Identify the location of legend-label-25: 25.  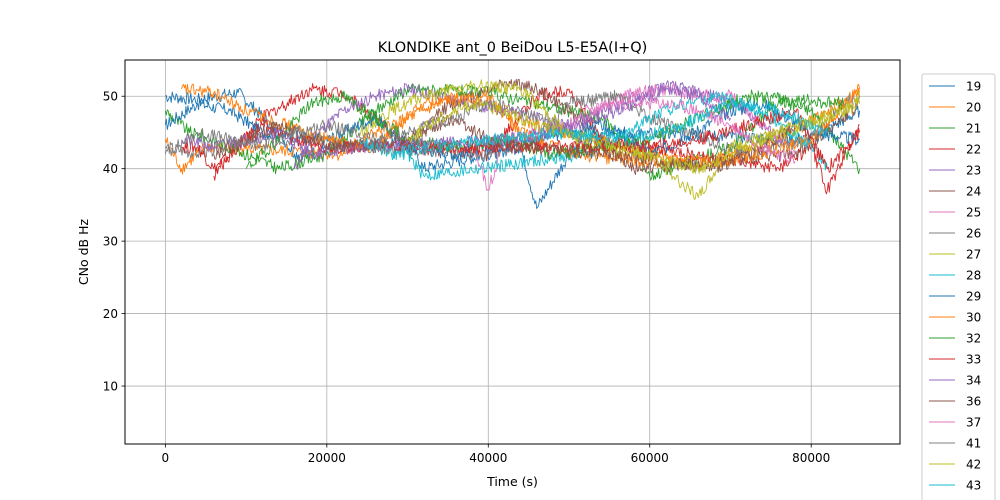
(973, 213).